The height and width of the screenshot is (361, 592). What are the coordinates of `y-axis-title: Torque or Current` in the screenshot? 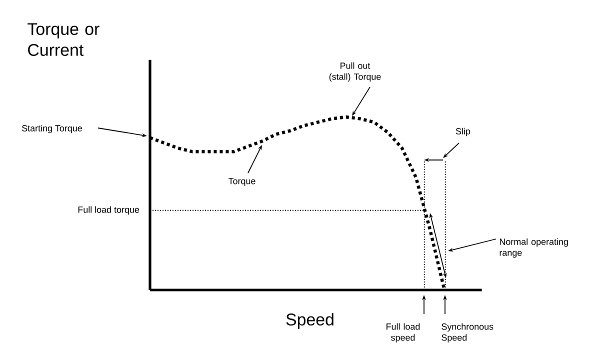 It's located at (64, 39).